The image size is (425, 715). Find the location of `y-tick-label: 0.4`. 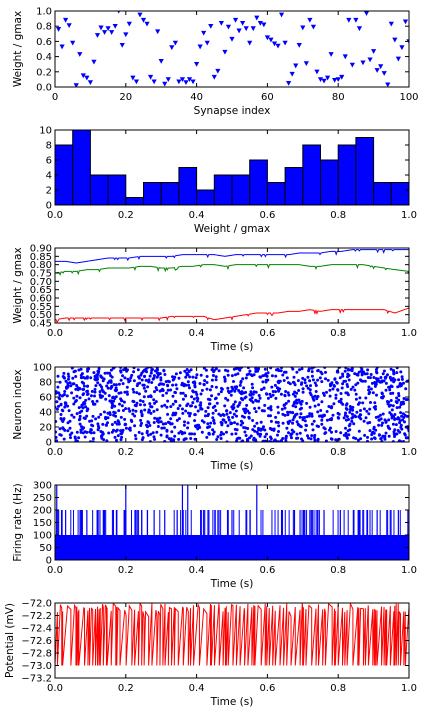

y-tick-label: 0.4 is located at coordinates (44, 57).